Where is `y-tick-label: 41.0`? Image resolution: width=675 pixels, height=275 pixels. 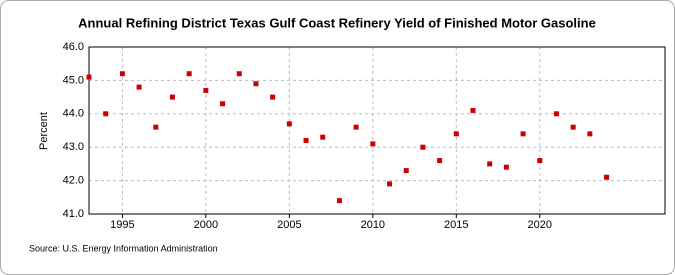
y-tick-label: 41.0 is located at coordinates (73, 214).